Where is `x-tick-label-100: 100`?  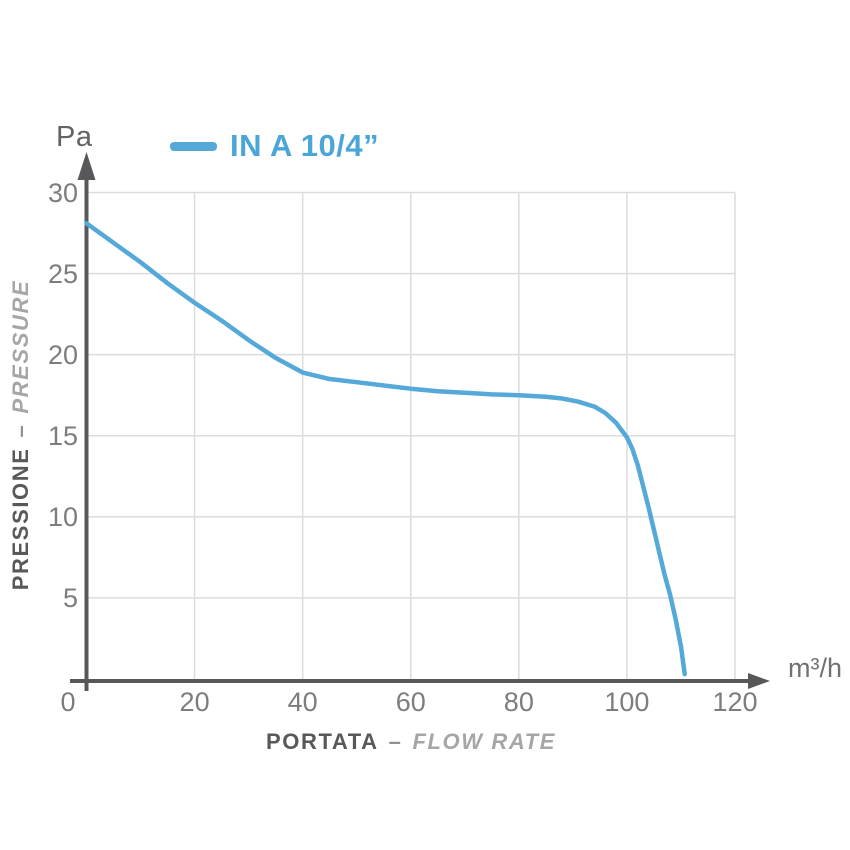 x-tick-label-100: 100 is located at coordinates (627, 702).